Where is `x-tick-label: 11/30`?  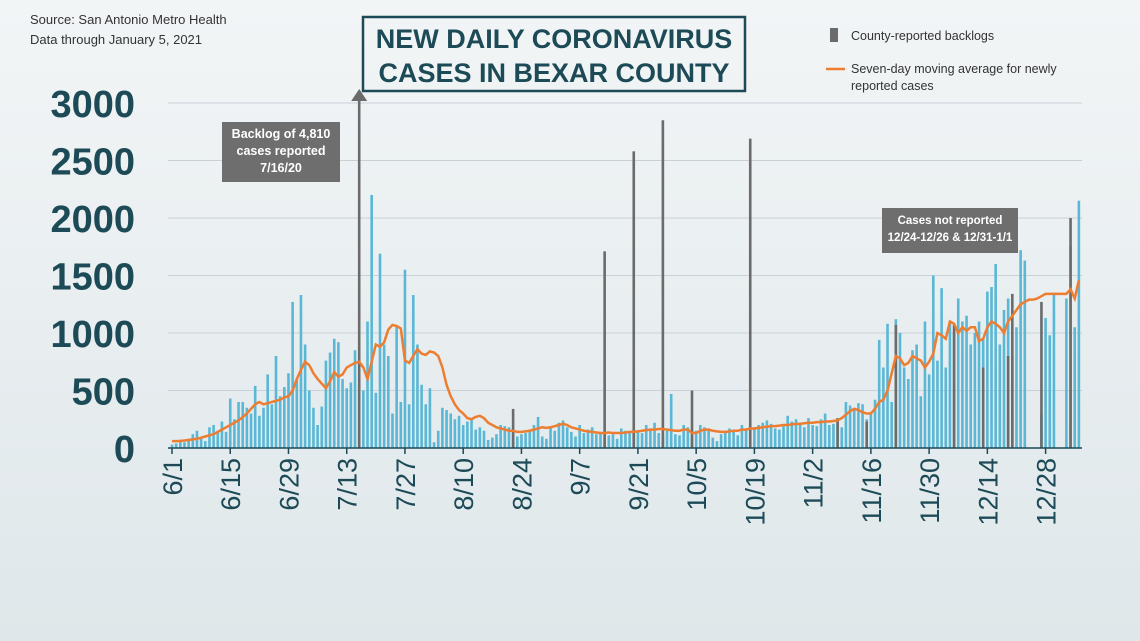 x-tick-label: 11/30 is located at coordinates (930, 491).